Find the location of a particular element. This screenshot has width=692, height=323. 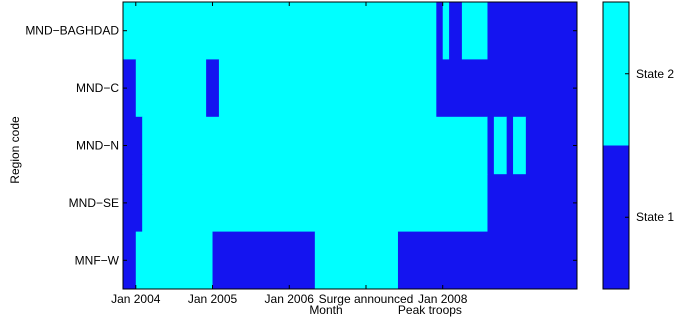

colorbar is located at coordinates (616, 146).